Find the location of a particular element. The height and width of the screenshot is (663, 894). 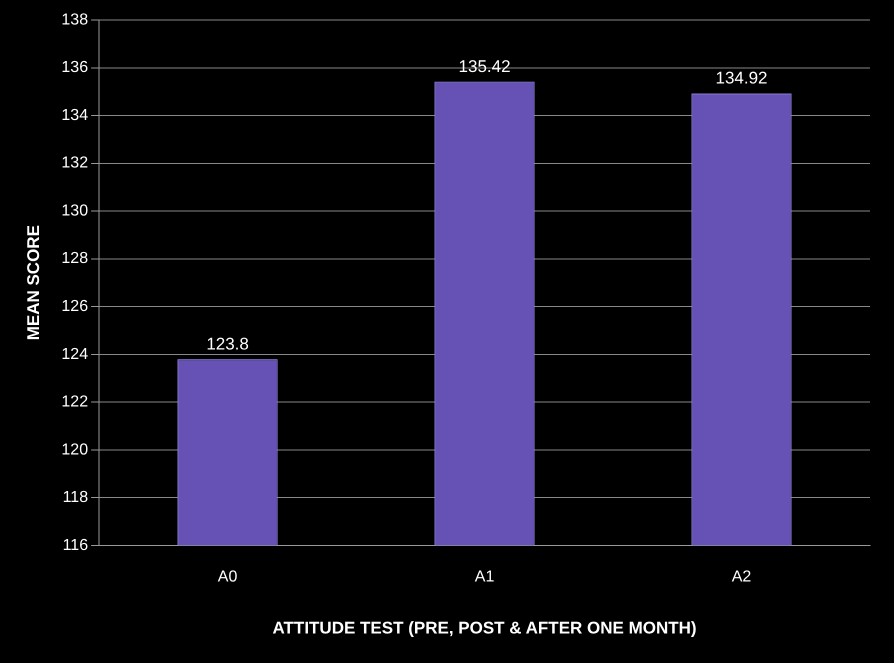

data-label: 135.42 is located at coordinates (484, 66).